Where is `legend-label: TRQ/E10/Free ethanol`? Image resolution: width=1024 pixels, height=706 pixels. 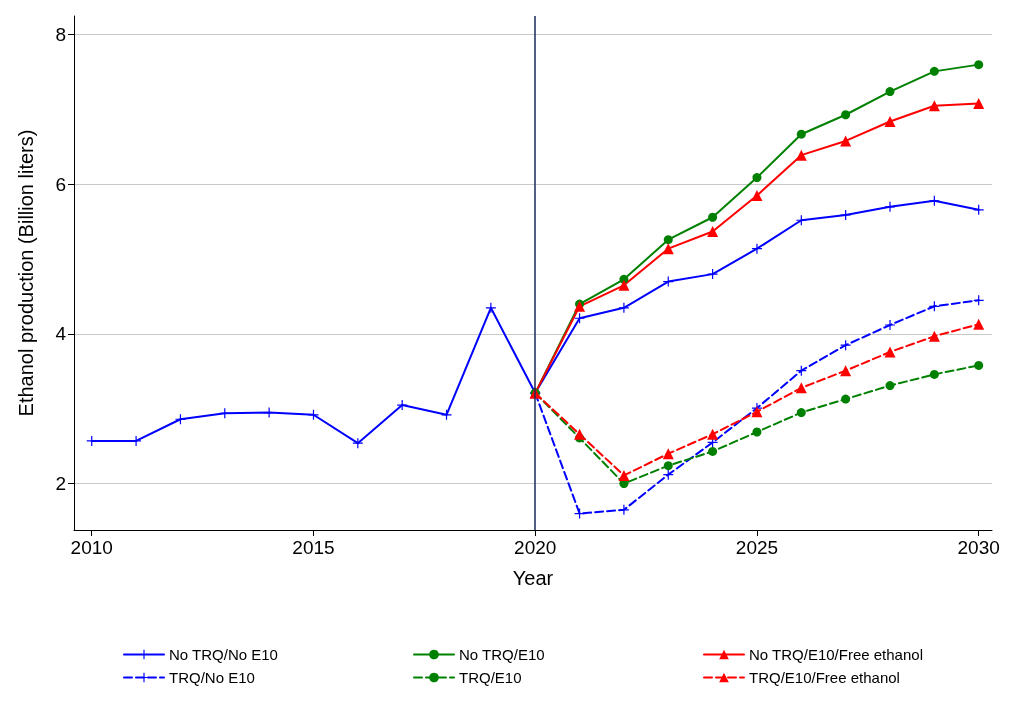
legend-label: TRQ/E10/Free ethanol is located at coordinates (824, 677).